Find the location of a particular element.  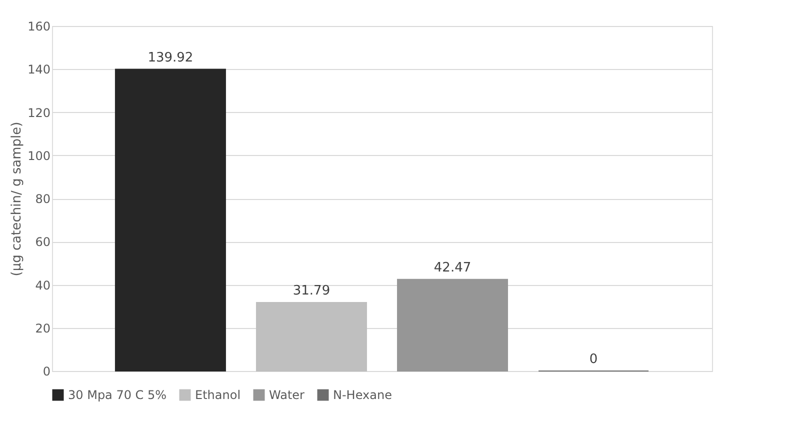

y-axis-title: (µg catechin/ g sample) is located at coordinates (17, 199).